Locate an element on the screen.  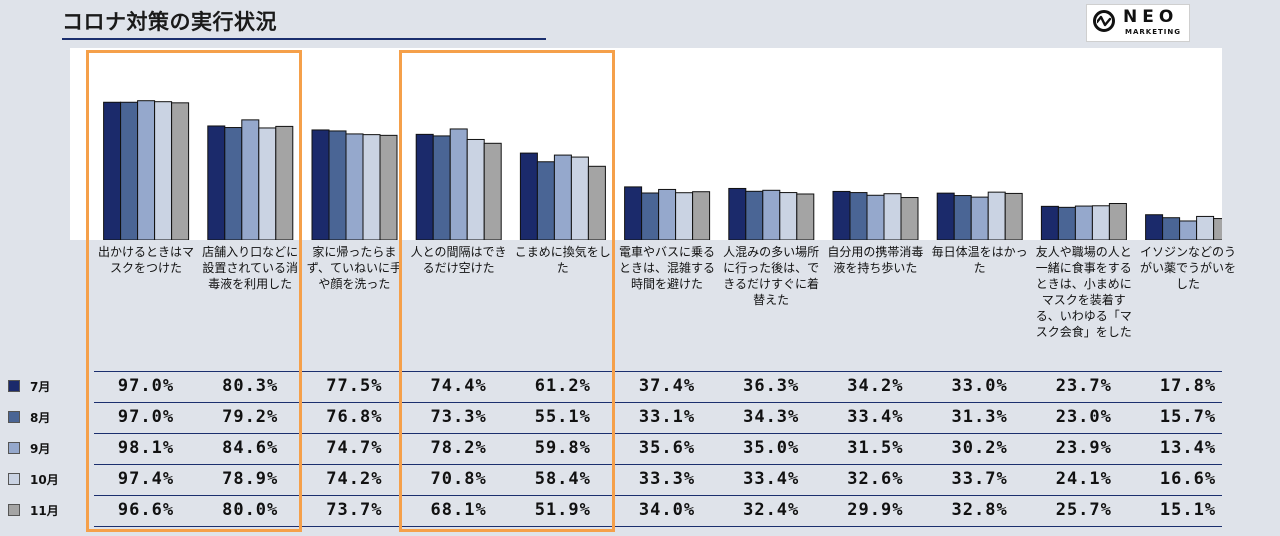
value-cell: 97.0% is located at coordinates (146, 386).